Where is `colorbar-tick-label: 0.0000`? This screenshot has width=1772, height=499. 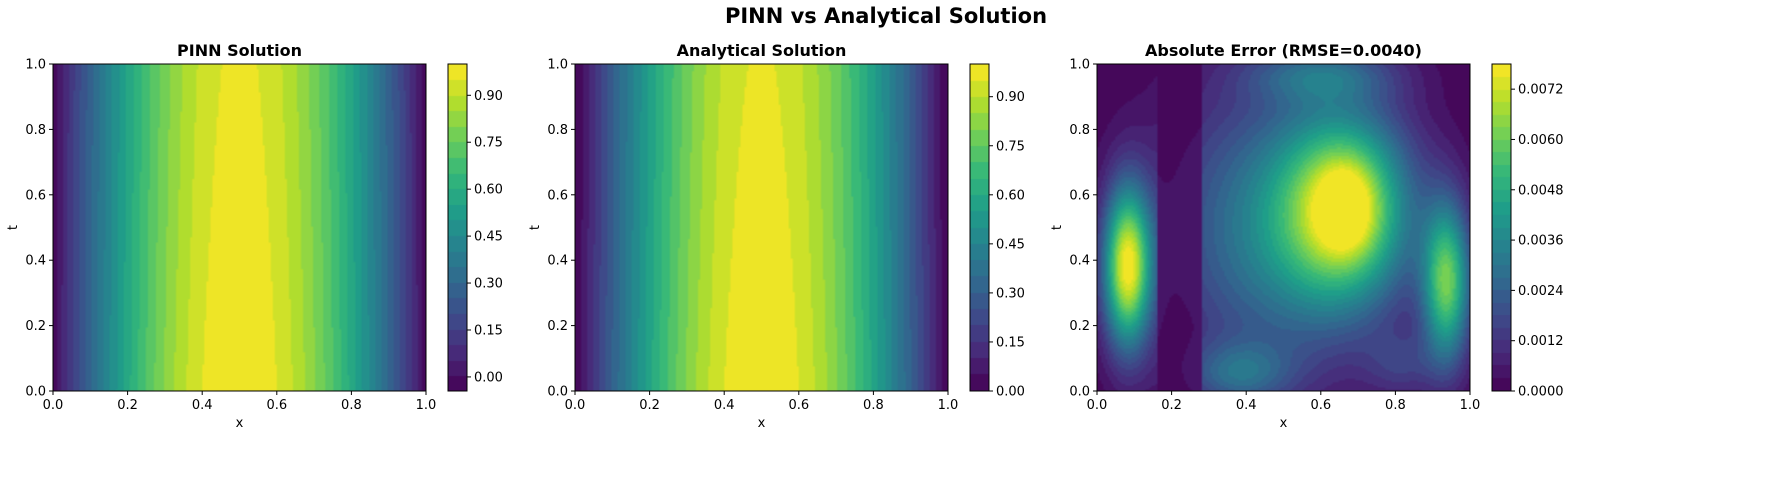 colorbar-tick-label: 0.0000 is located at coordinates (1541, 392).